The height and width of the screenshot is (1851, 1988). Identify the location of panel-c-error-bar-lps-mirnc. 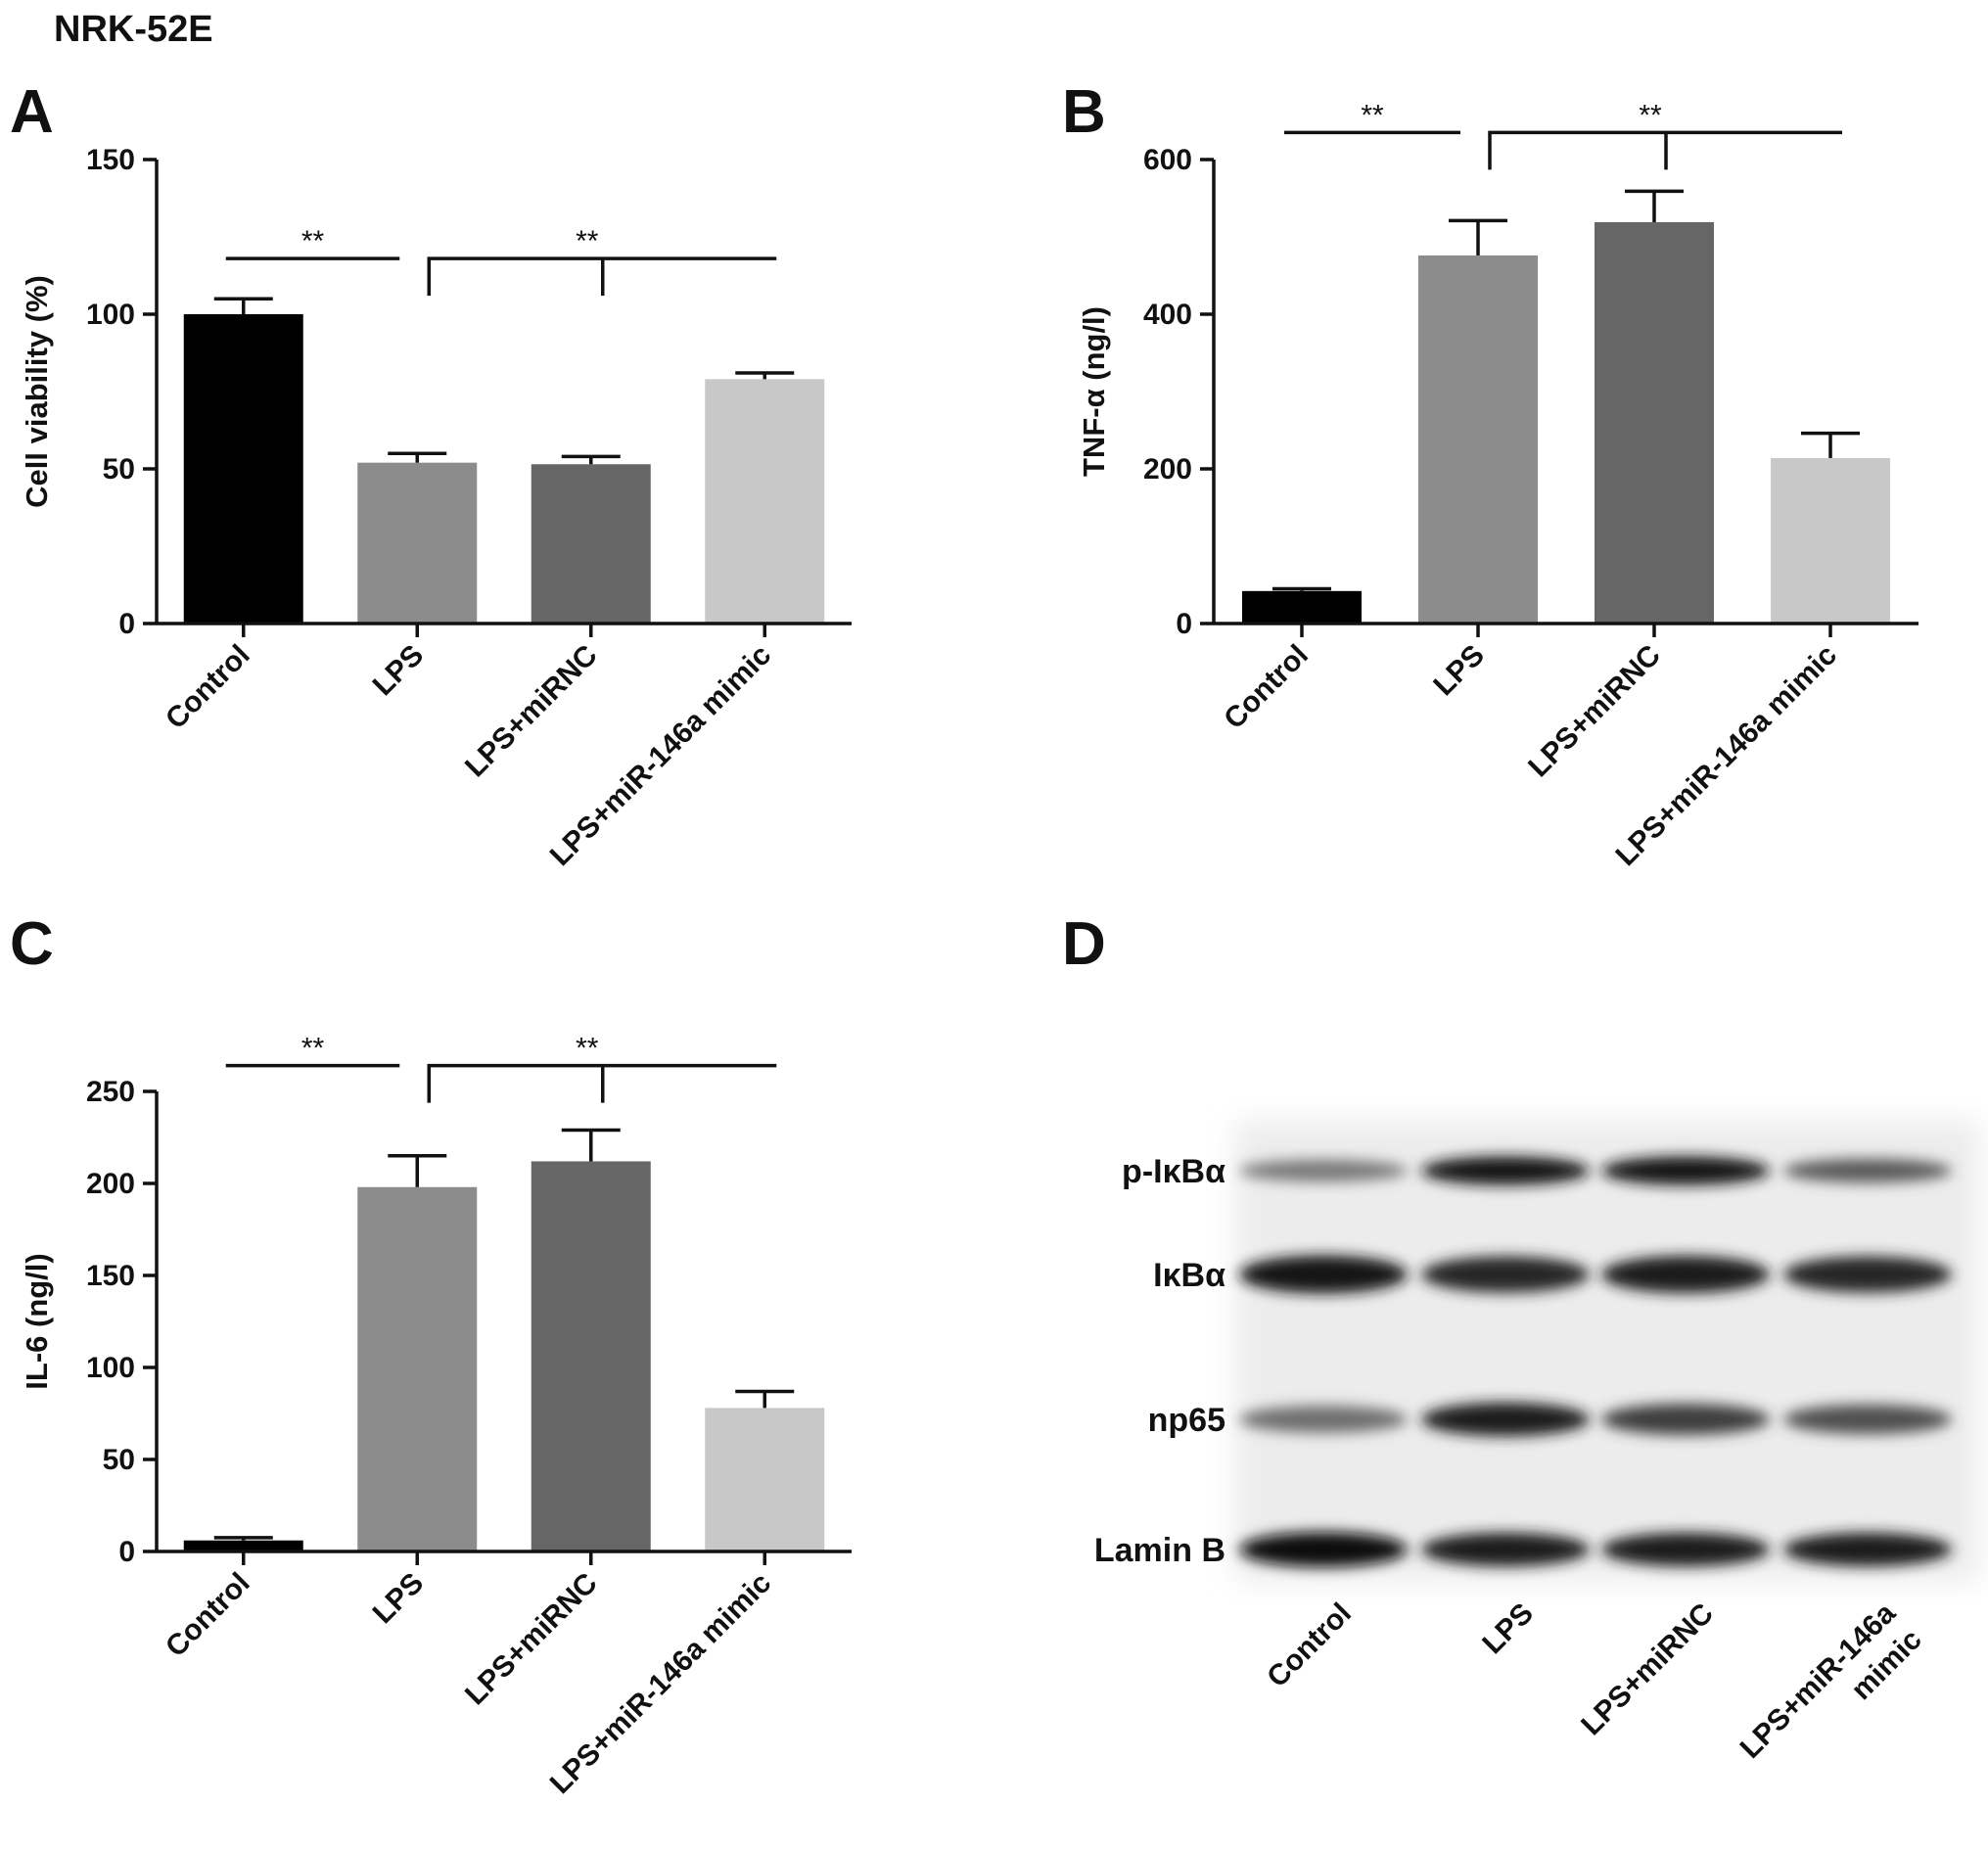
(591, 1145).